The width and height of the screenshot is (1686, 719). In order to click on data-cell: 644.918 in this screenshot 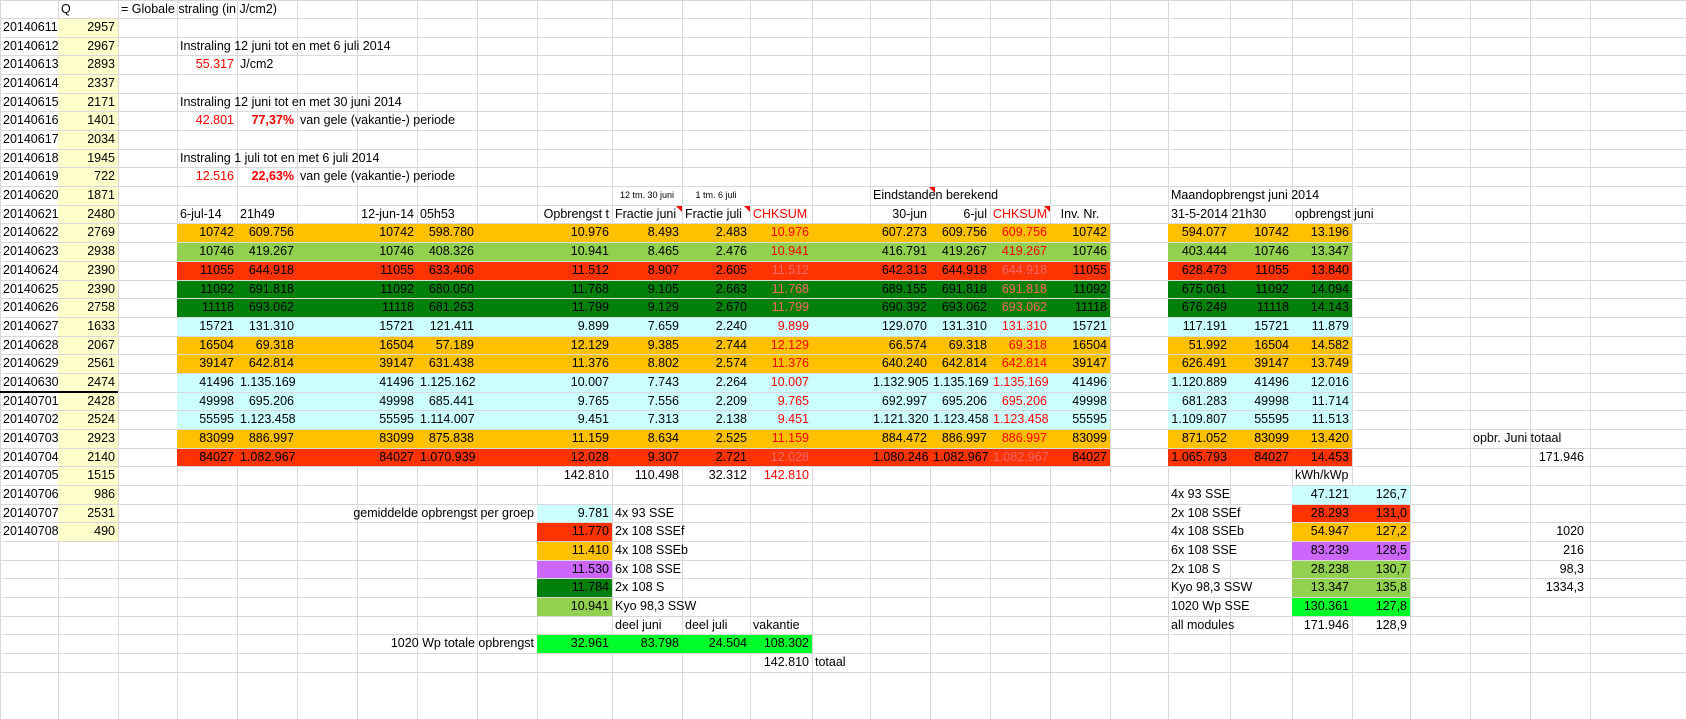, I will do `click(964, 269)`.